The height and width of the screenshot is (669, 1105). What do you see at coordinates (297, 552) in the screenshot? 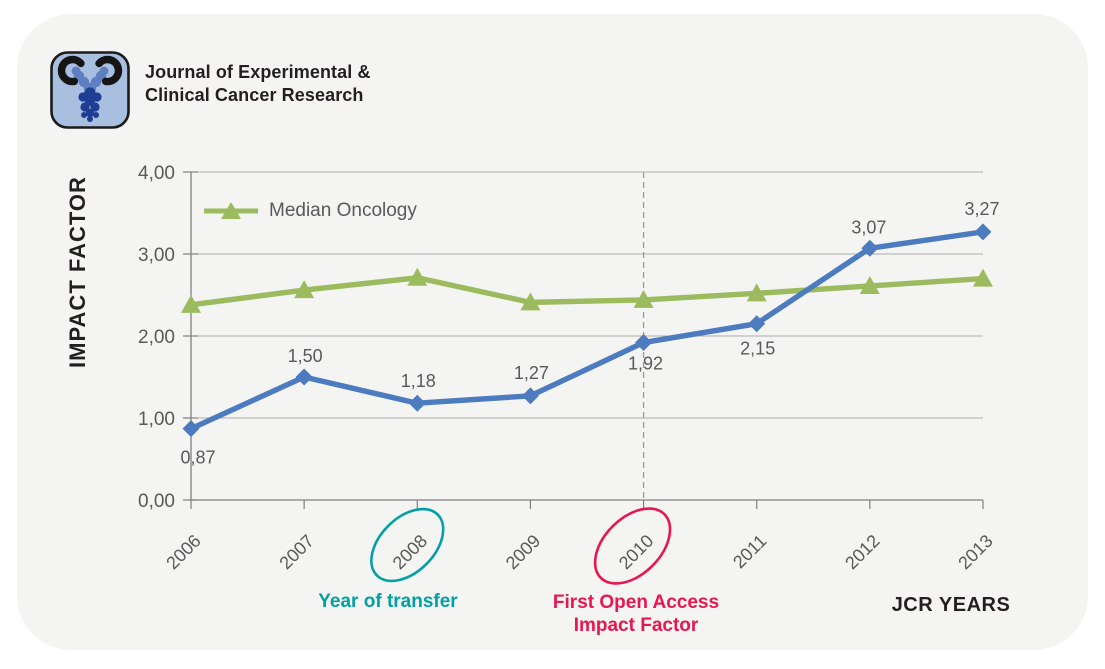
I see `svg-text: 2007` at bounding box center [297, 552].